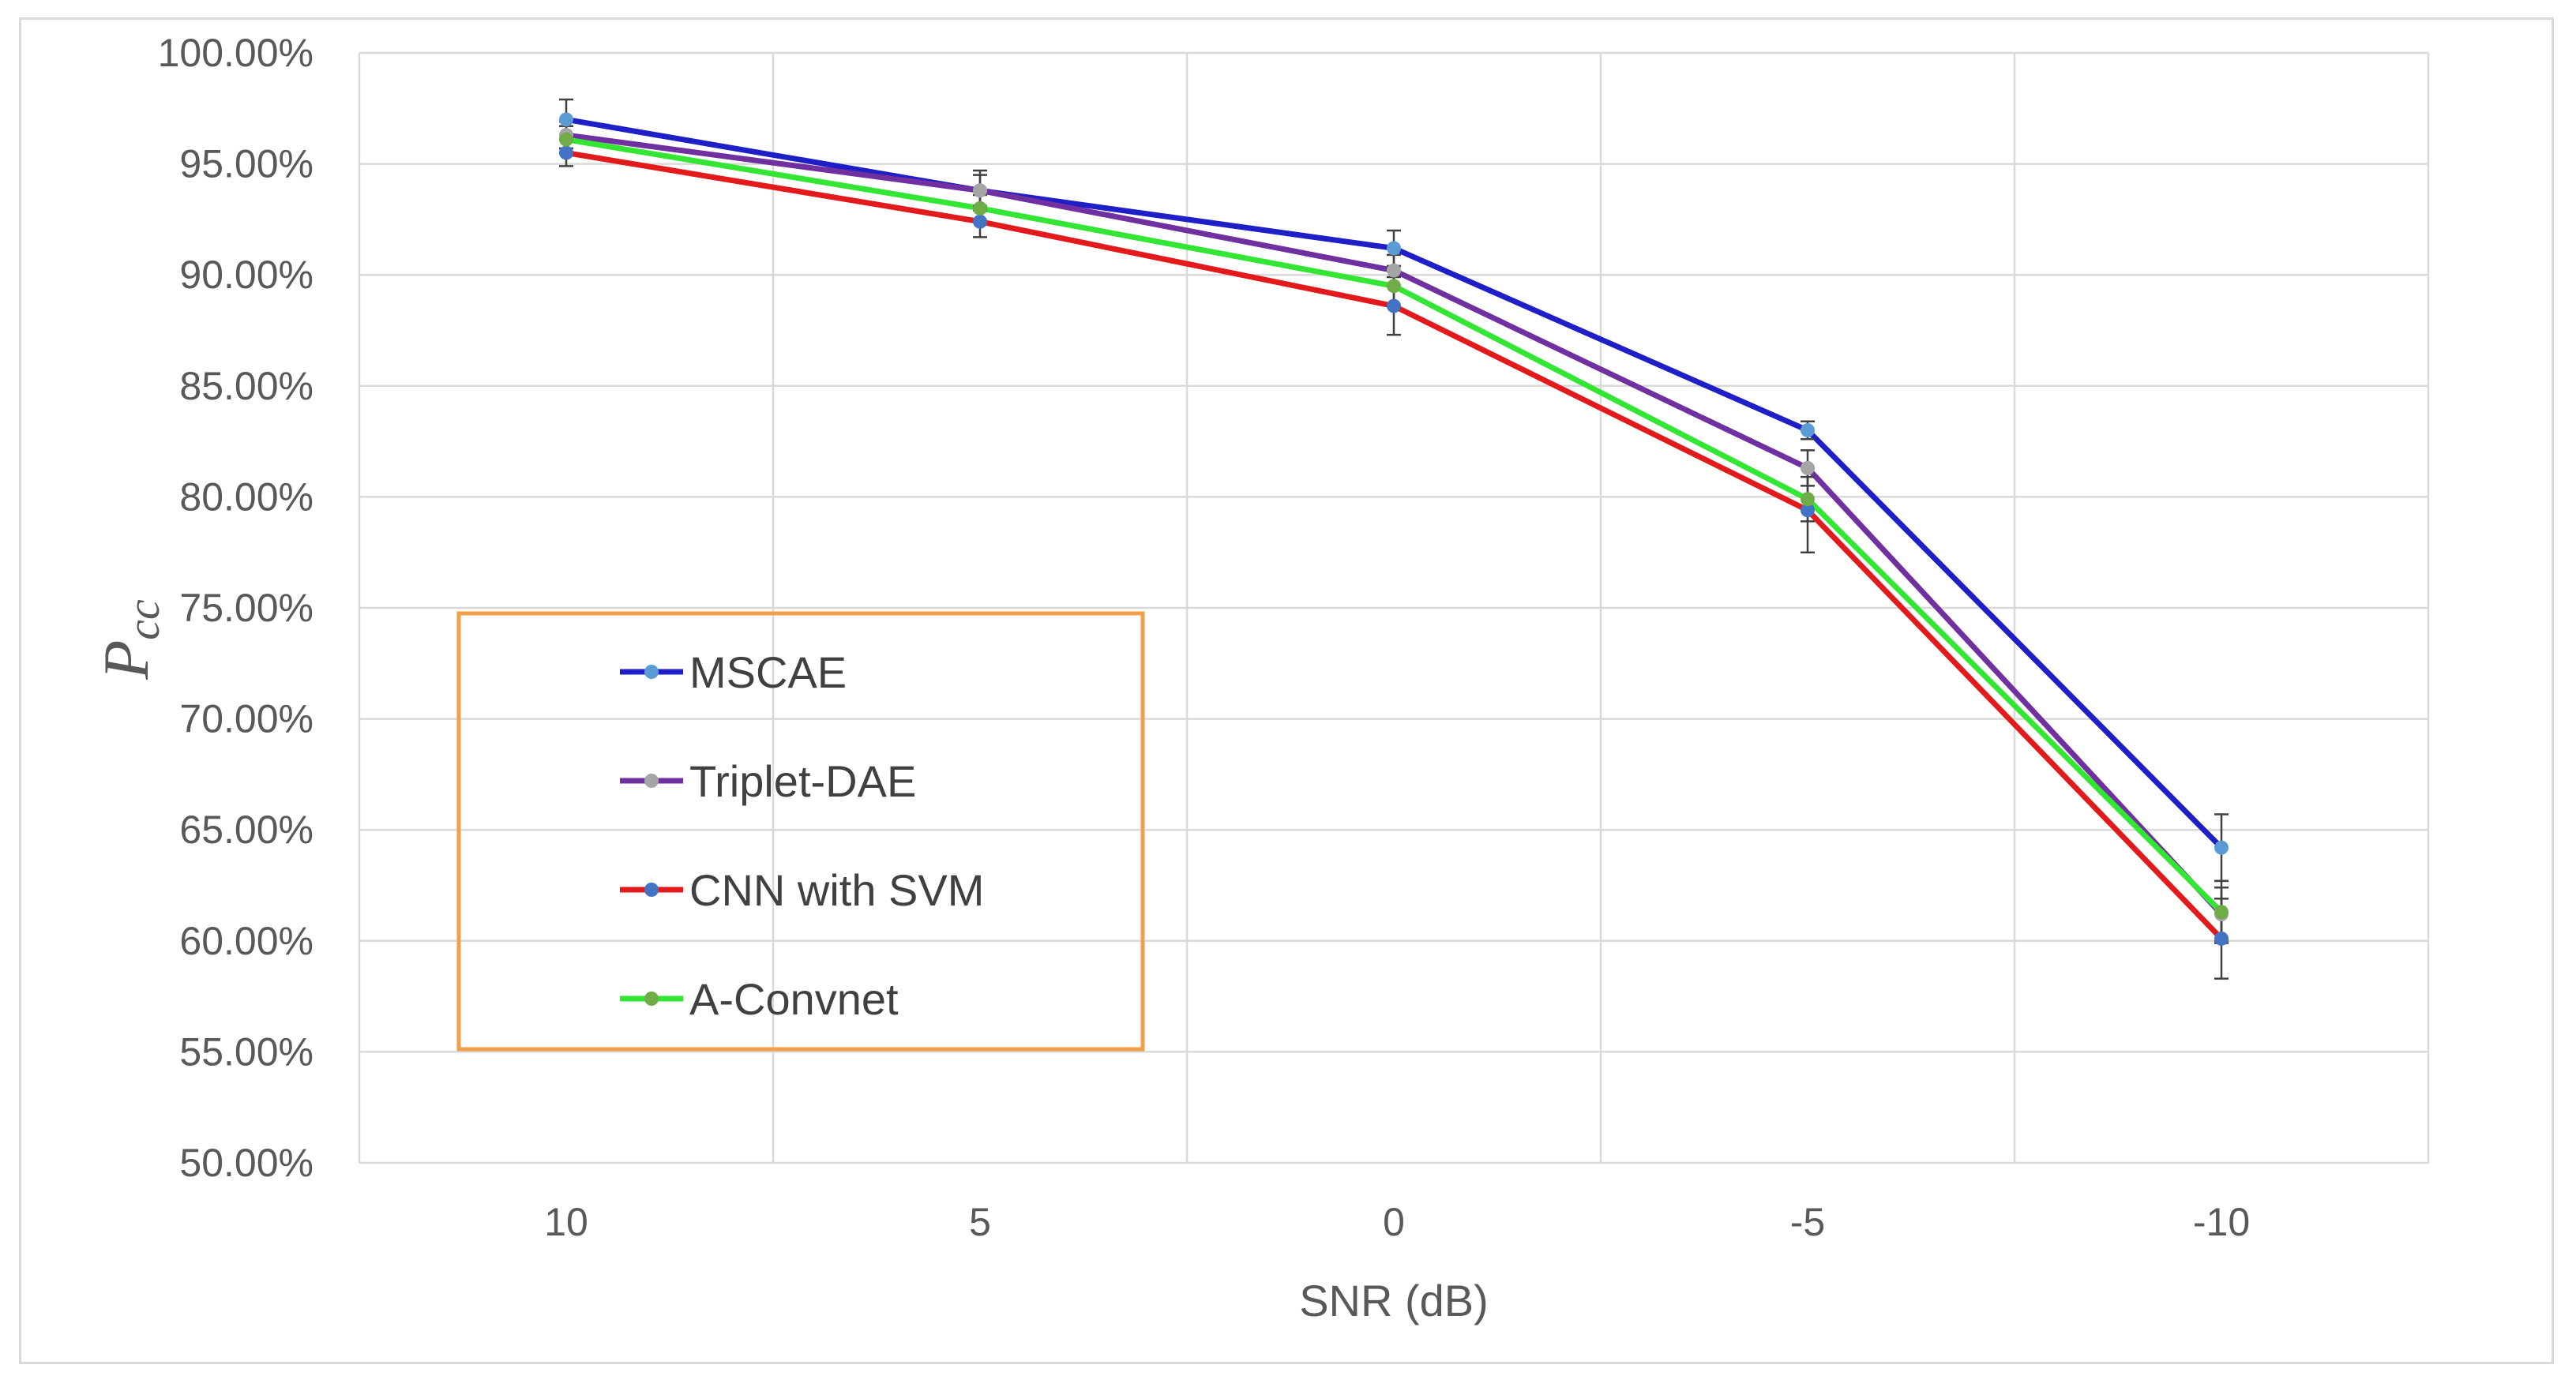  I want to click on x-tick-label: -5, so click(1807, 1222).